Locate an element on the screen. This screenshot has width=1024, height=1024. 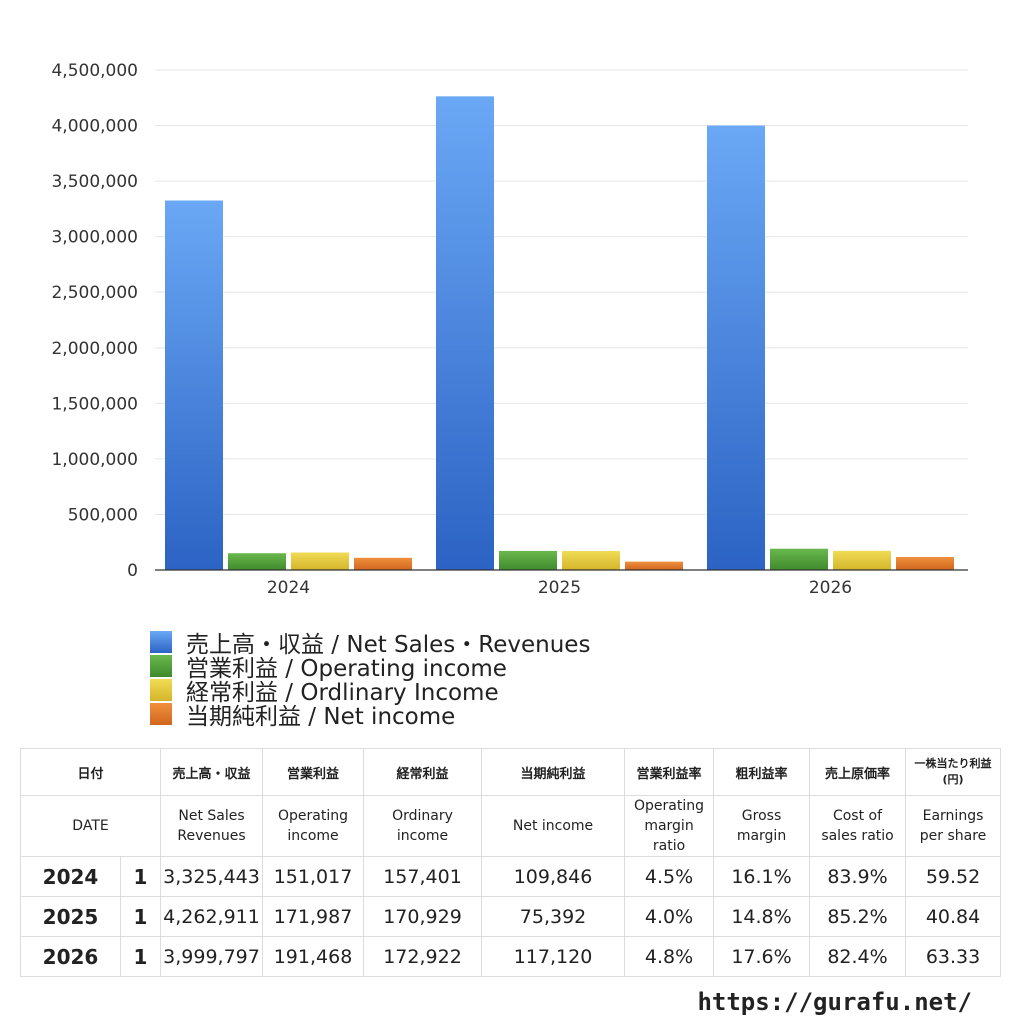
y-tick-label: 1,000,000 is located at coordinates (94, 460).